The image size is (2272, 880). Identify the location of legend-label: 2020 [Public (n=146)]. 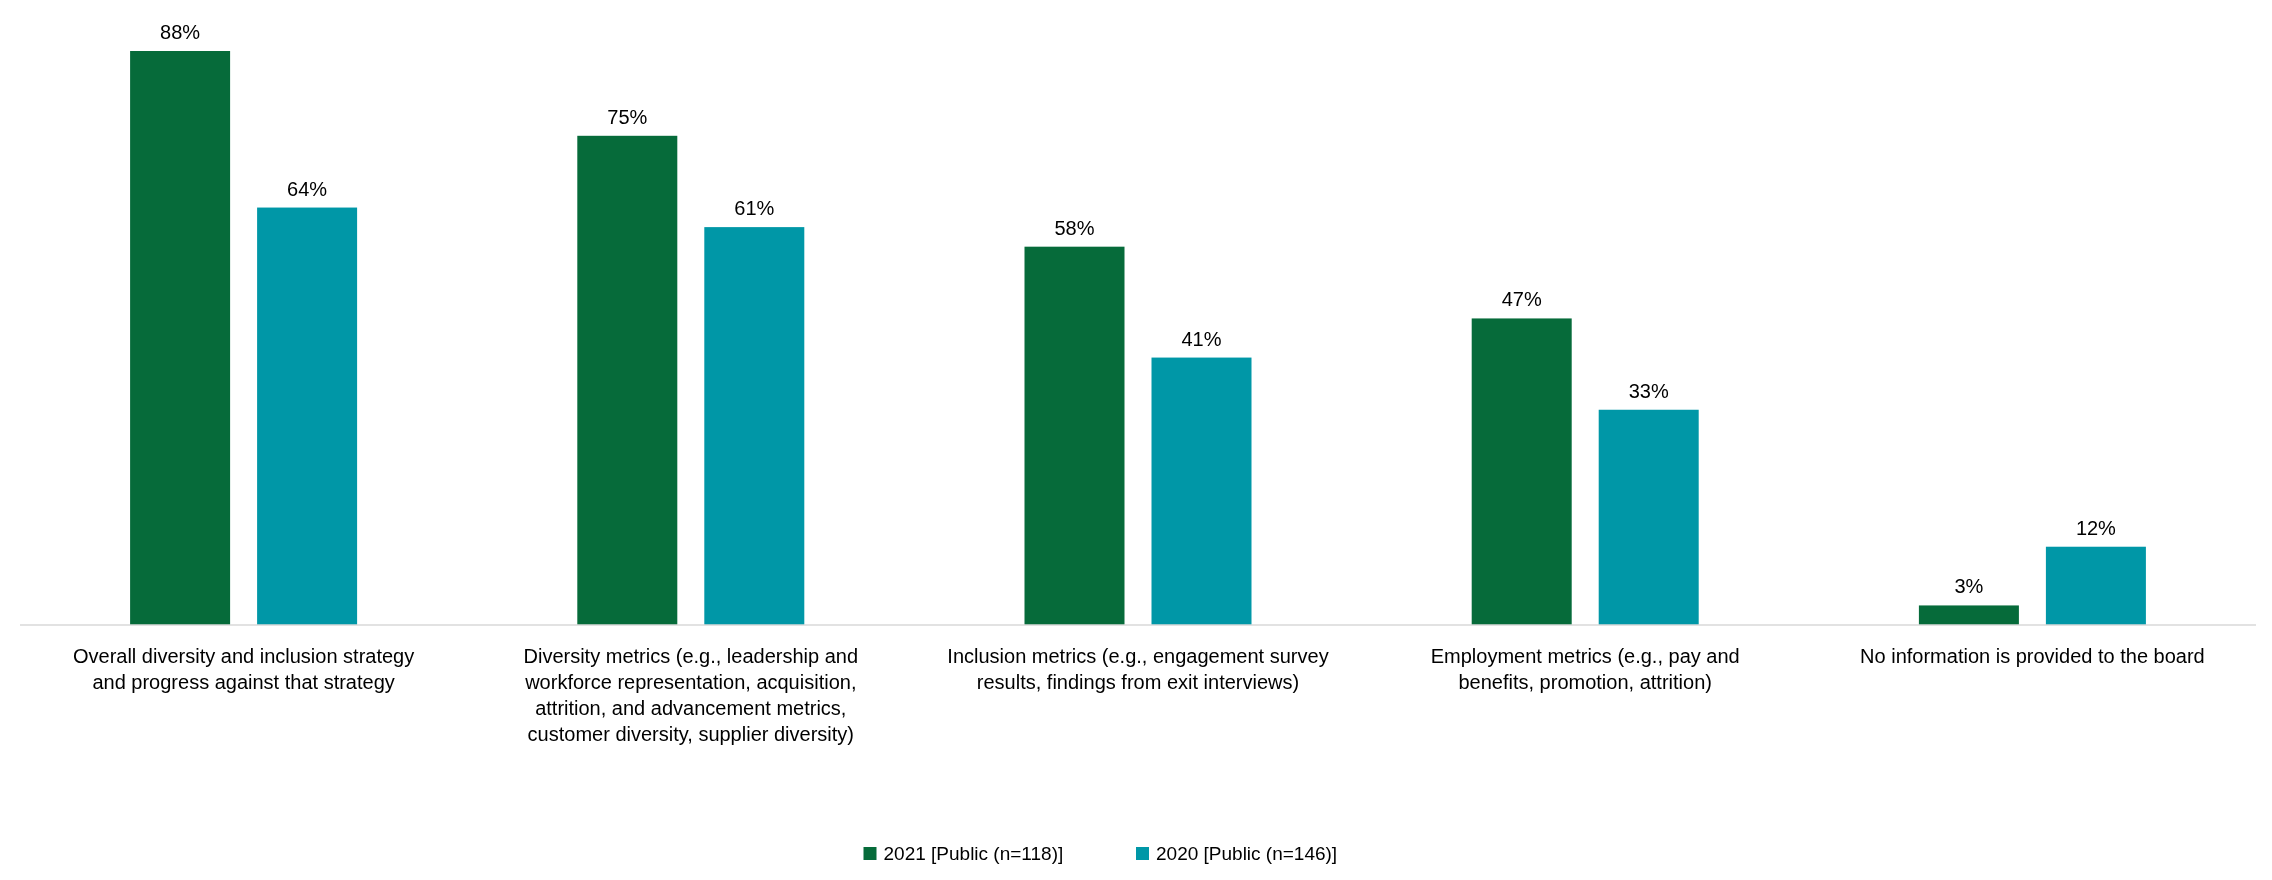
(1247, 853).